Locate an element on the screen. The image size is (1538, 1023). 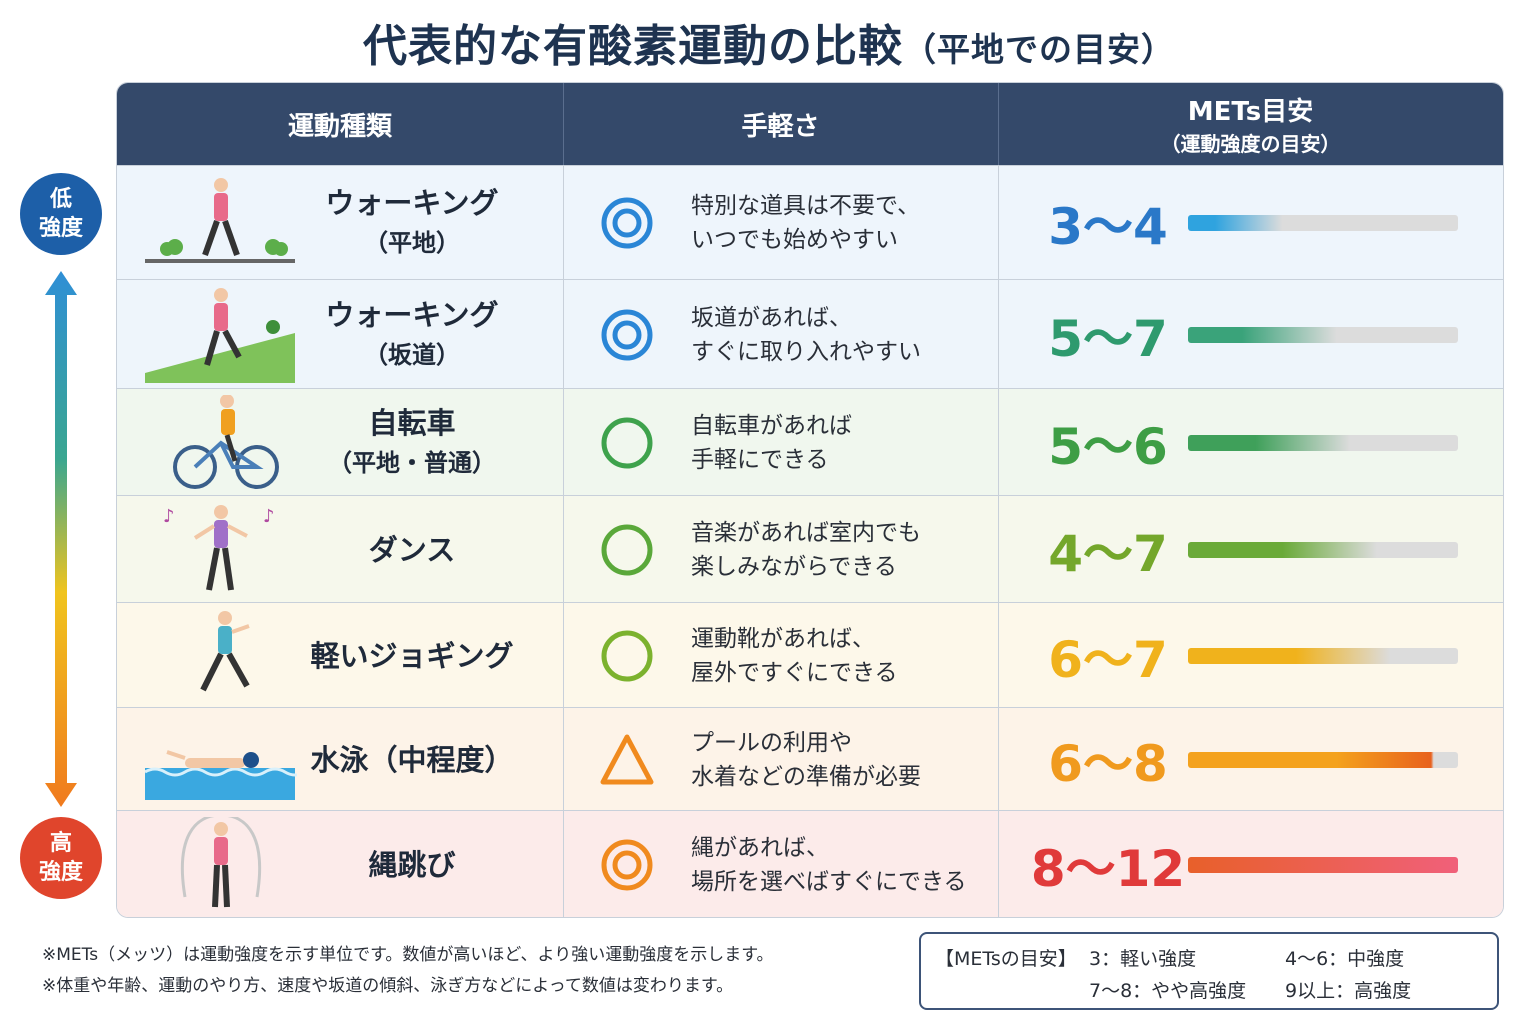
mets-value: 5〜7 is located at coordinates (1108, 338).